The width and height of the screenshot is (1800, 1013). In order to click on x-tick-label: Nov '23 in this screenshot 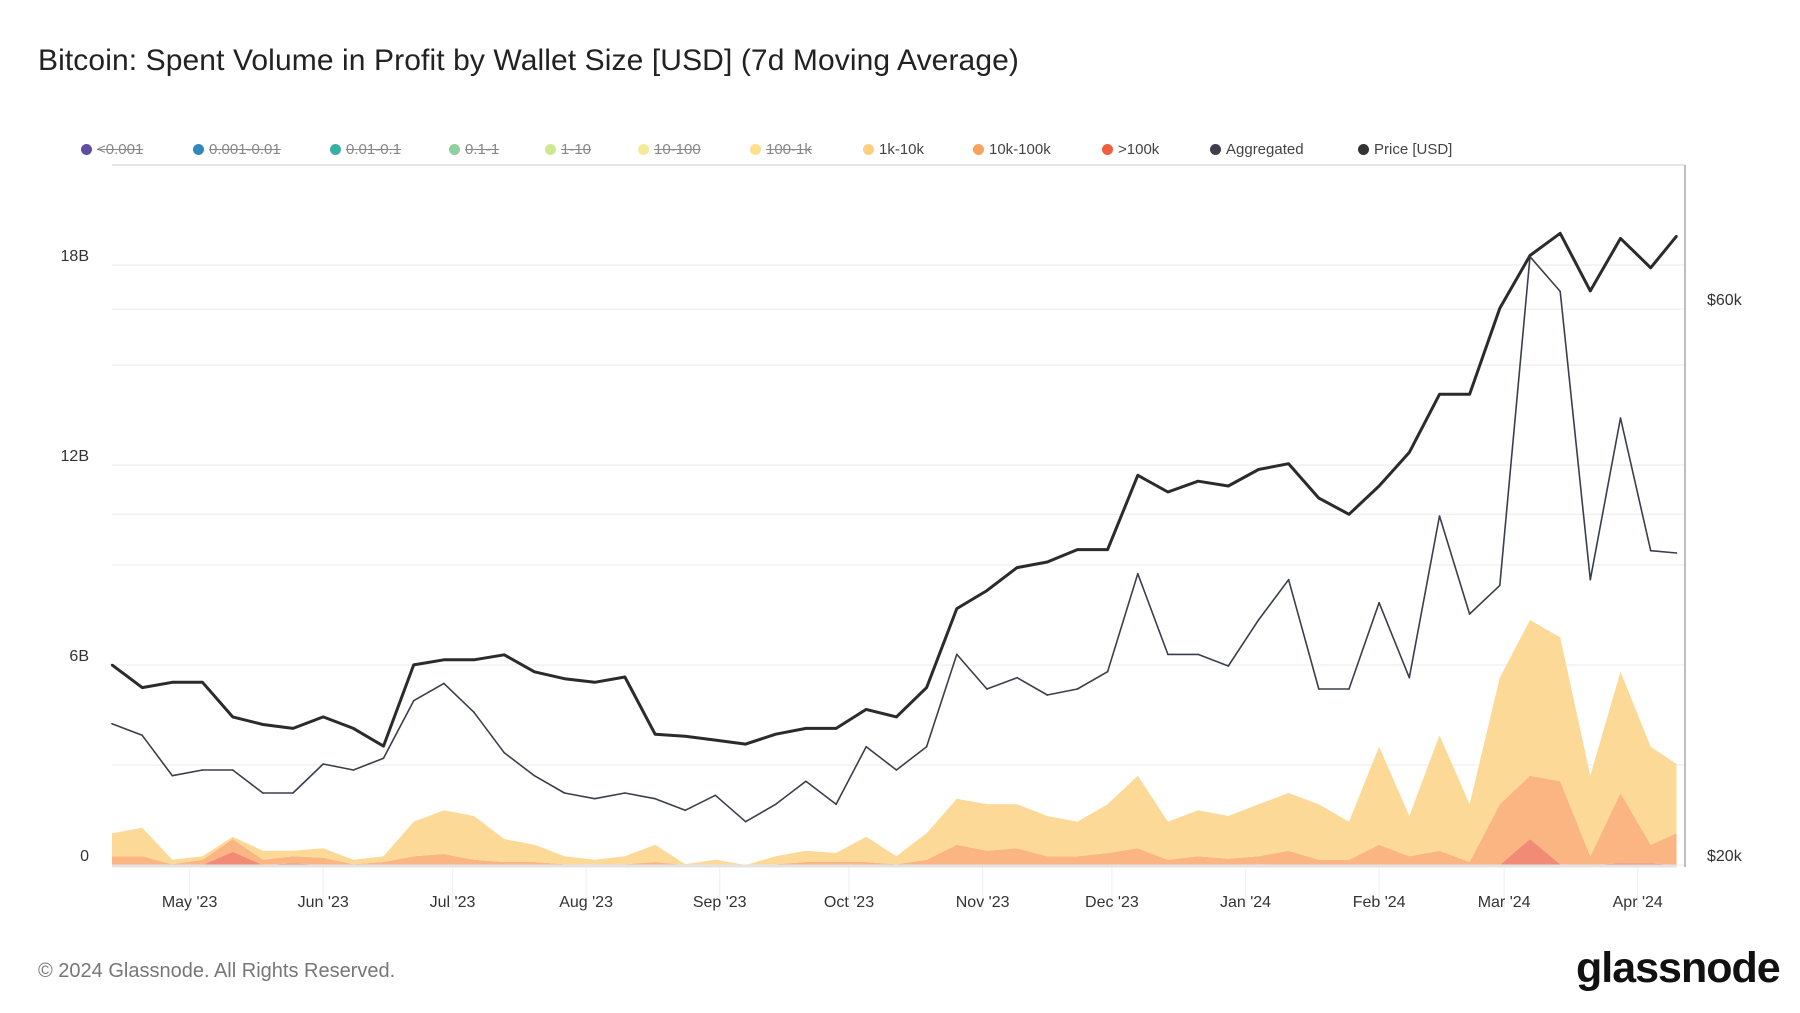, I will do `click(983, 902)`.